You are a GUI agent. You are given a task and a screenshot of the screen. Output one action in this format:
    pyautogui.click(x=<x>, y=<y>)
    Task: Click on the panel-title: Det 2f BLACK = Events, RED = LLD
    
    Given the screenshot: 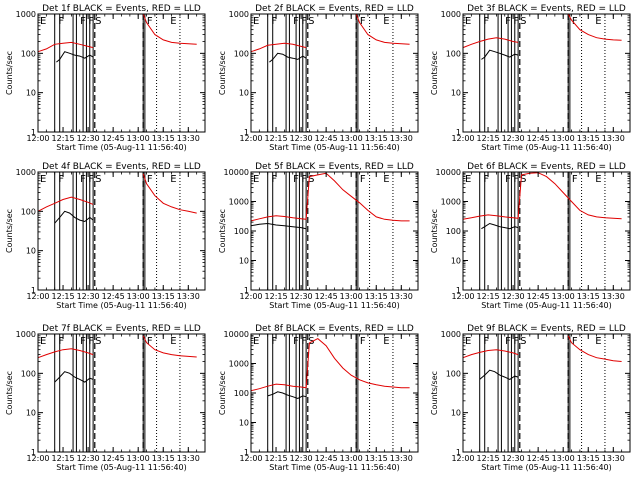 What is the action you would take?
    pyautogui.click(x=334, y=9)
    